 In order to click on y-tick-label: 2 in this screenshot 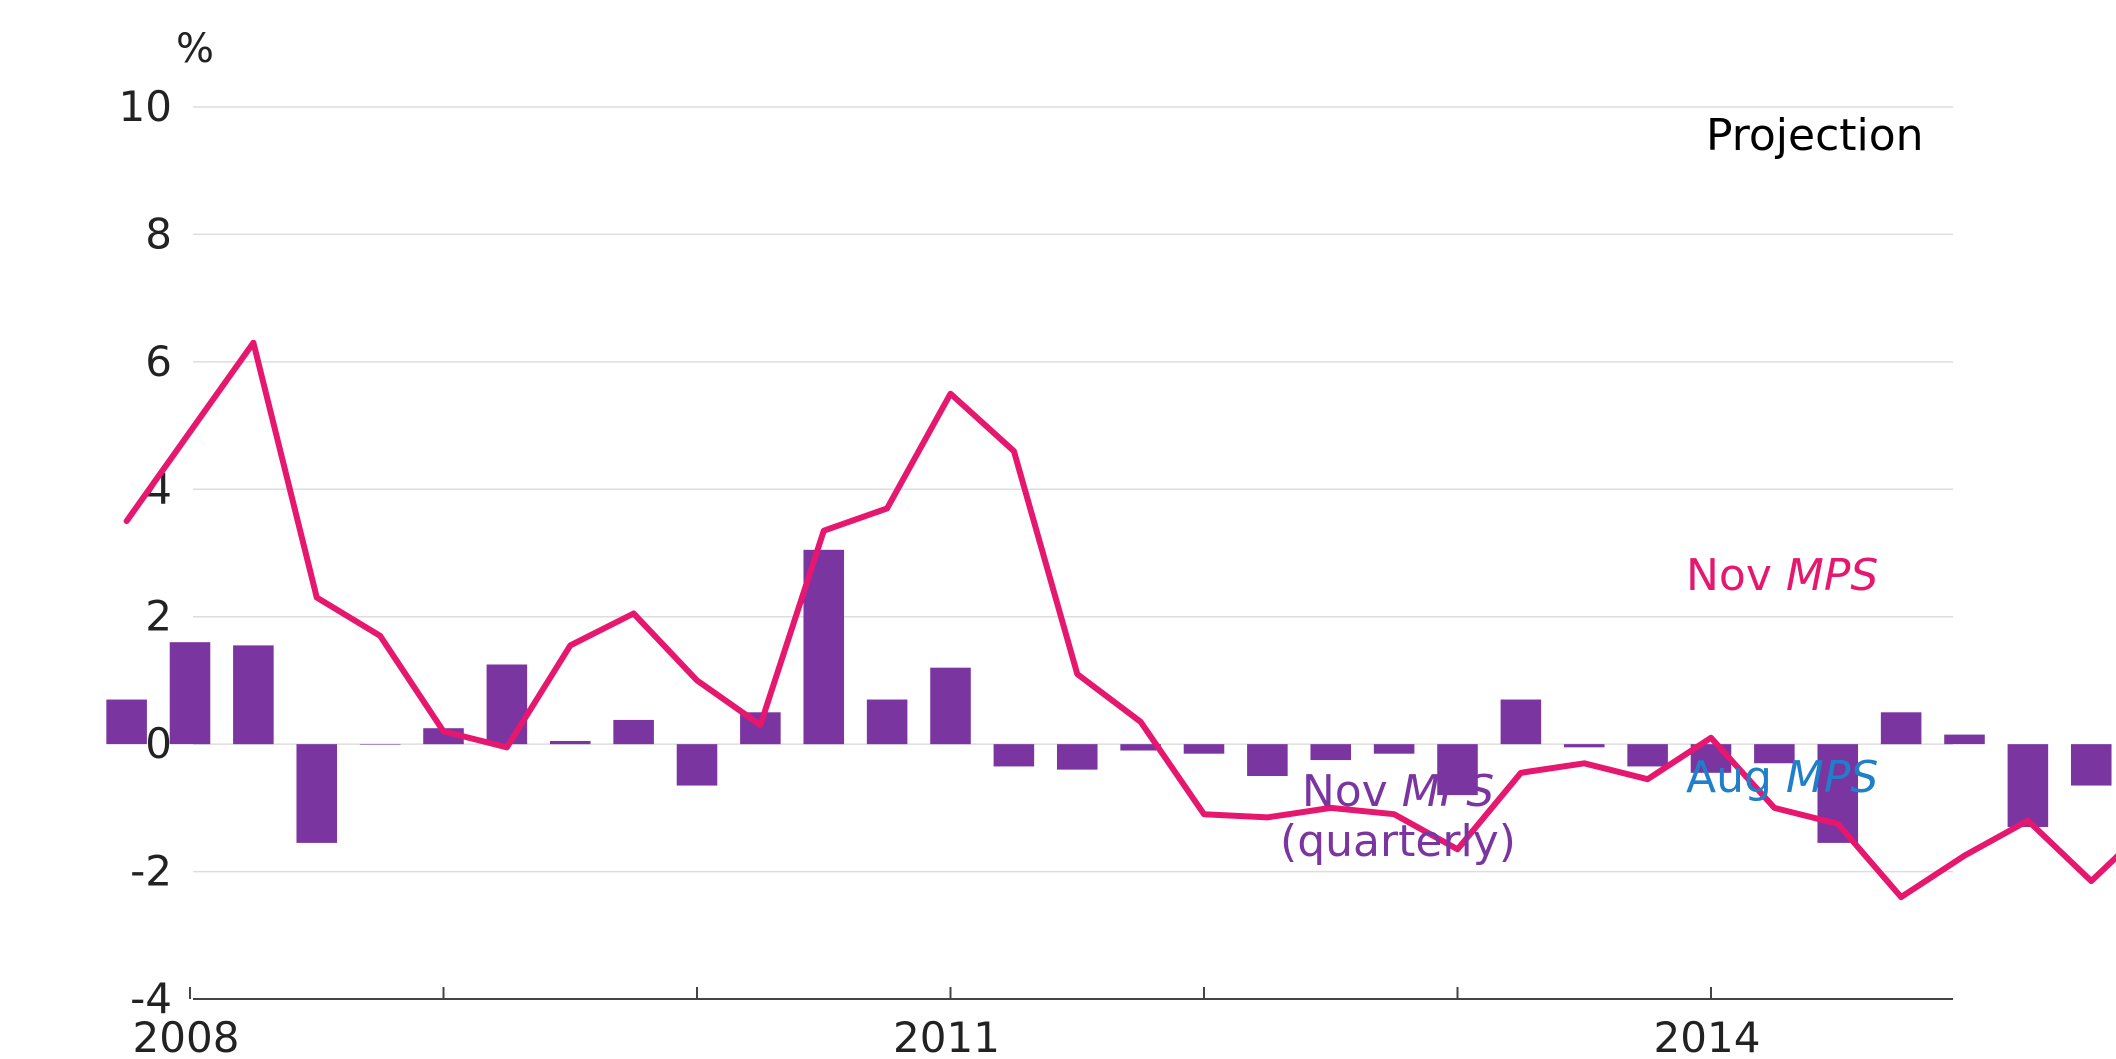, I will do `click(158, 616)`.